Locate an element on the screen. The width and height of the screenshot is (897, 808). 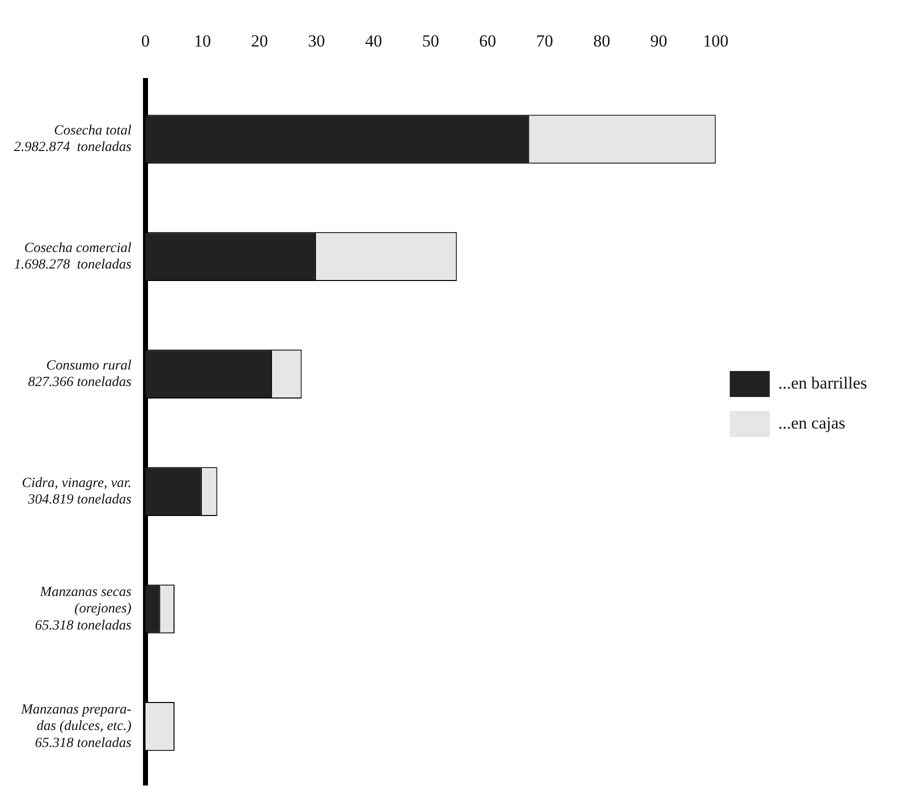
y-tick-label: Cosecha comercial 1.698.278 toneladas is located at coordinates (73, 256).